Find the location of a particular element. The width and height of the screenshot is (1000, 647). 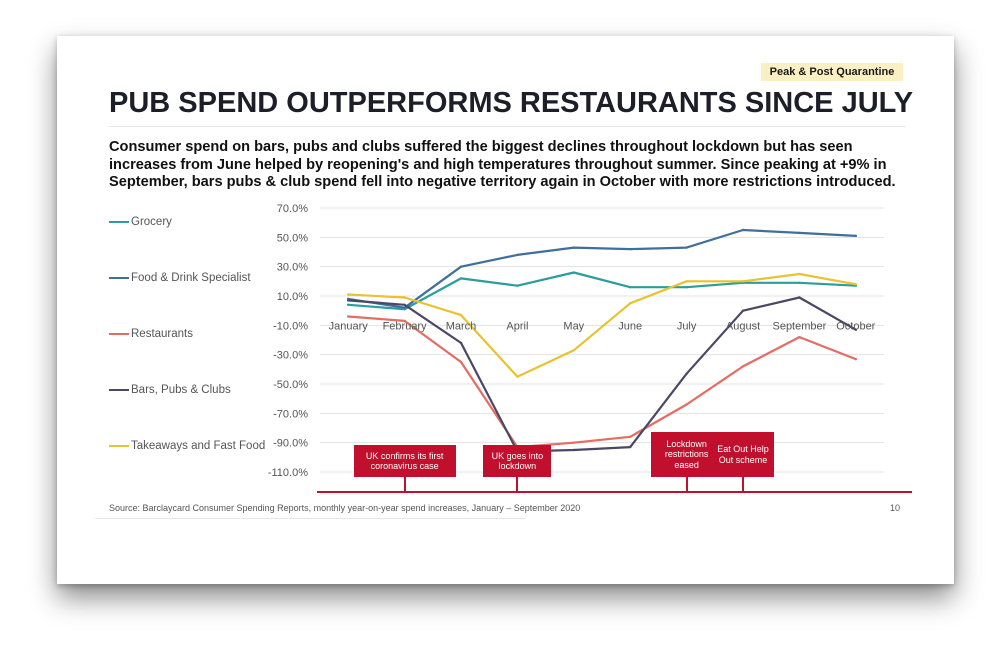

legend-swatch-takeaways is located at coordinates (119, 446).